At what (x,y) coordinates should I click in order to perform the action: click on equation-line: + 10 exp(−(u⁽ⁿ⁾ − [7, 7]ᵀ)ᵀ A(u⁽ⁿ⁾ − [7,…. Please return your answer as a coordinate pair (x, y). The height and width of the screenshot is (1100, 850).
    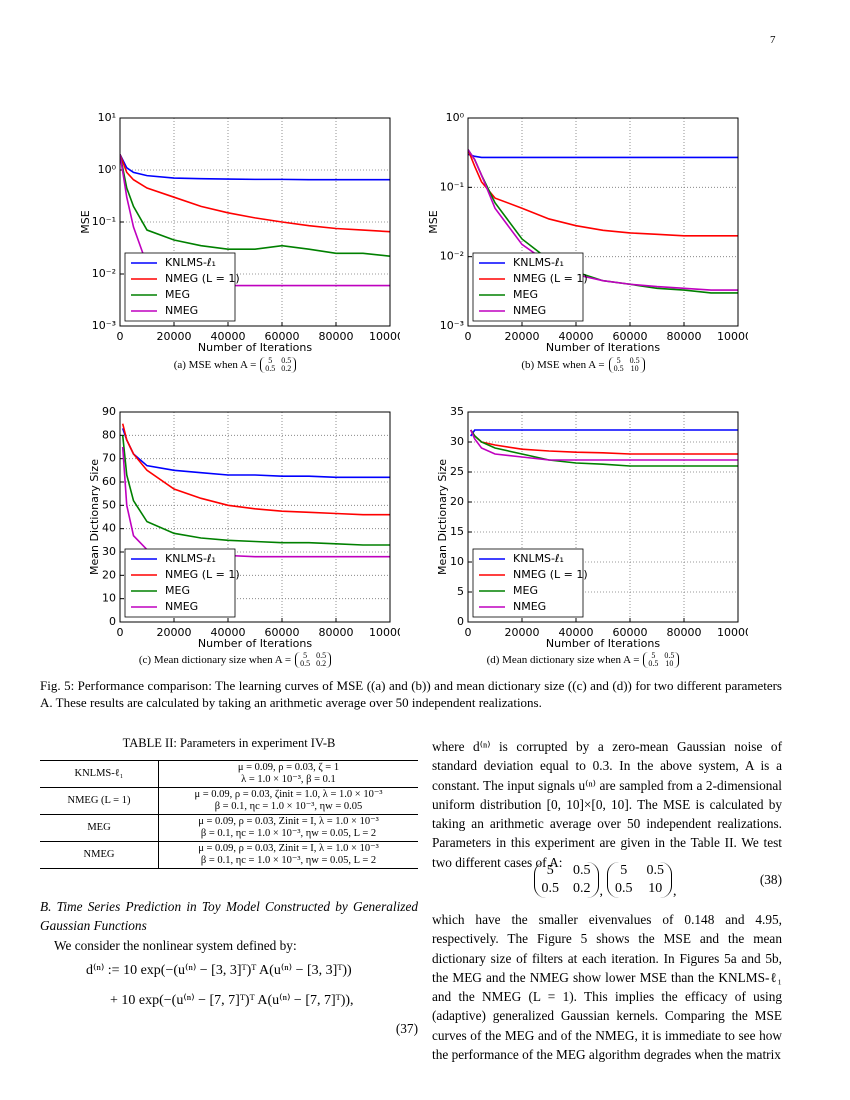
    Looking at the image, I should click on (232, 1000).